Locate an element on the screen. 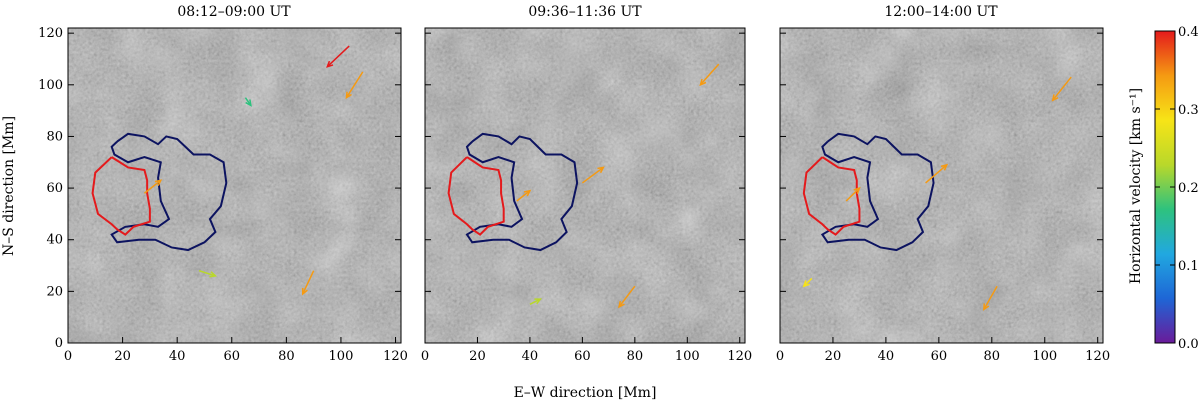  colorbar-tick-label: 0.4 is located at coordinates (1188, 32).